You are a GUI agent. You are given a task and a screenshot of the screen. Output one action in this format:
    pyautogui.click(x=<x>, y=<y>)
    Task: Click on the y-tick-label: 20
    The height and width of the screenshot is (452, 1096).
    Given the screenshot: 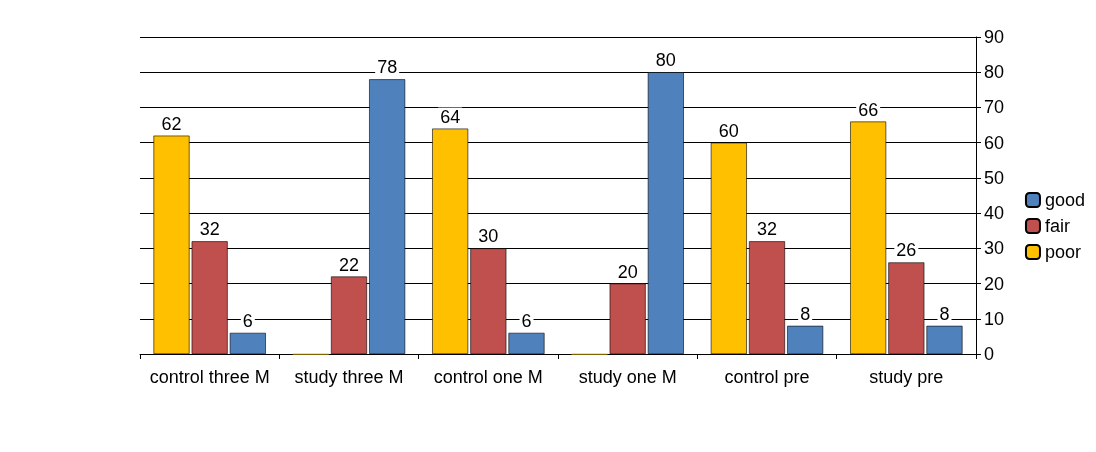 What is the action you would take?
    pyautogui.click(x=994, y=283)
    